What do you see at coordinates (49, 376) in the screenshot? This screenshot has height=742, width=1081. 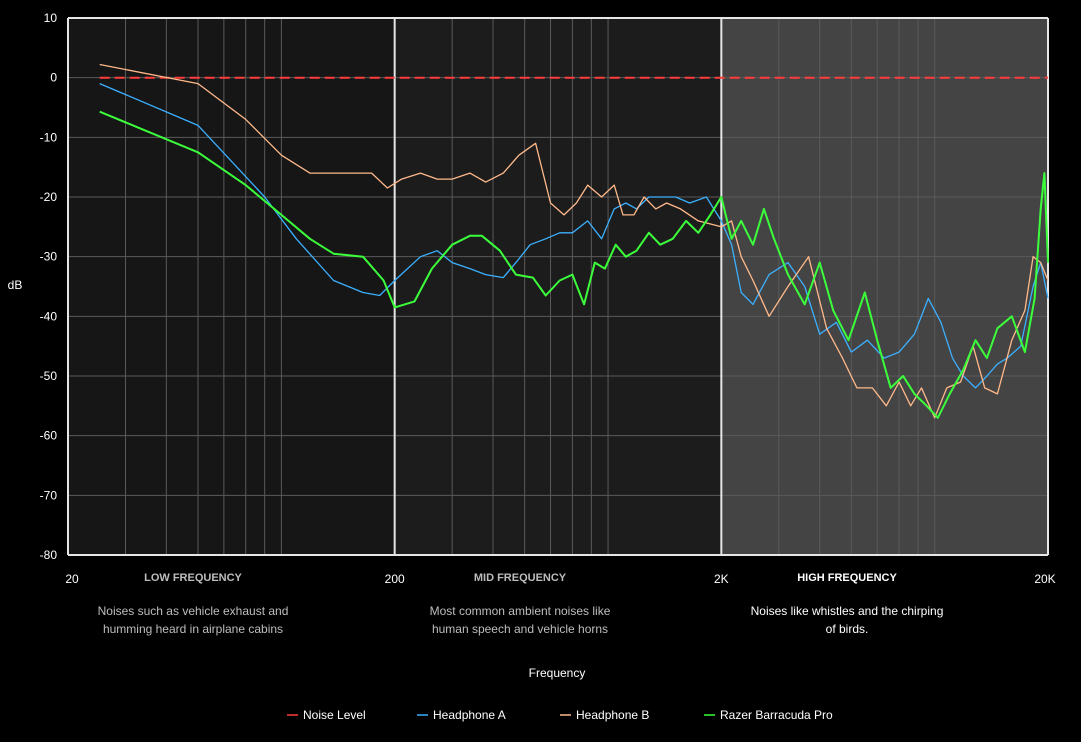 I see `y-tick-label: -50` at bounding box center [49, 376].